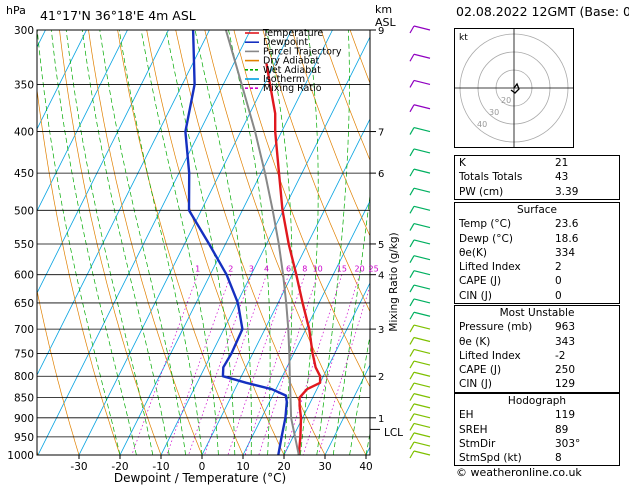  What do you see at coordinates (24, 85) in the screenshot?
I see `pressure-tick-label: 350` at bounding box center [24, 85].